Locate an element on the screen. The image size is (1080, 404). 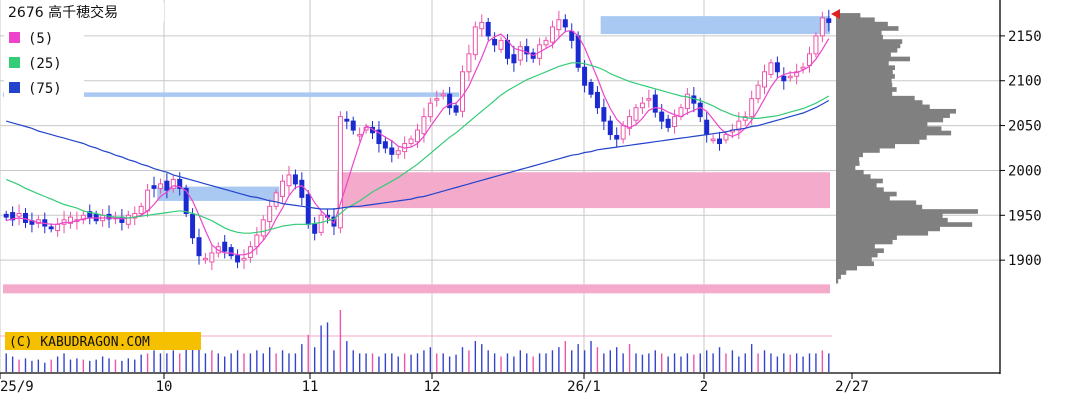
y-tick-label: 2050 is located at coordinates (1025, 127).